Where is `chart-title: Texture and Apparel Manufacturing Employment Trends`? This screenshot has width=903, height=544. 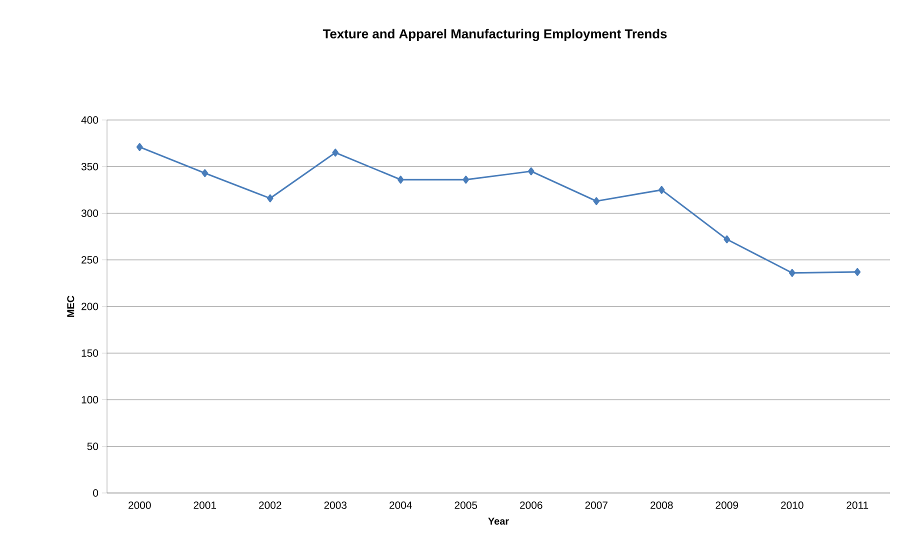 chart-title: Texture and Apparel Manufacturing Employment Trends is located at coordinates (494, 35).